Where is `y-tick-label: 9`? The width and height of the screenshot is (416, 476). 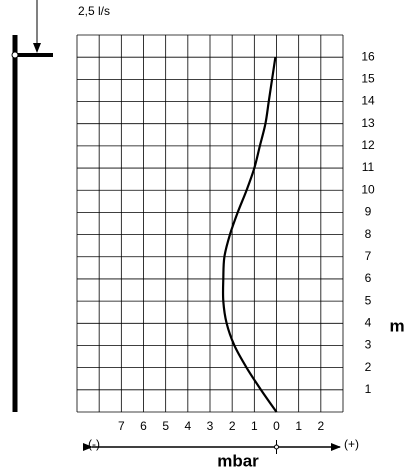 y-tick-label: 9 is located at coordinates (368, 212).